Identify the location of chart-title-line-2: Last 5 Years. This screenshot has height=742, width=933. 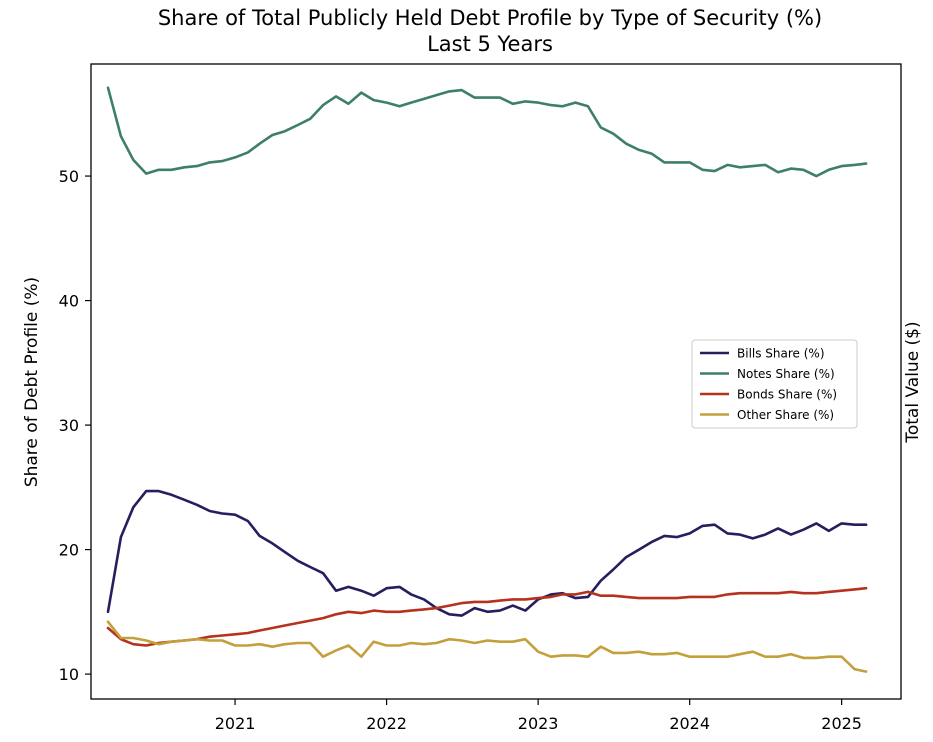
(490, 44).